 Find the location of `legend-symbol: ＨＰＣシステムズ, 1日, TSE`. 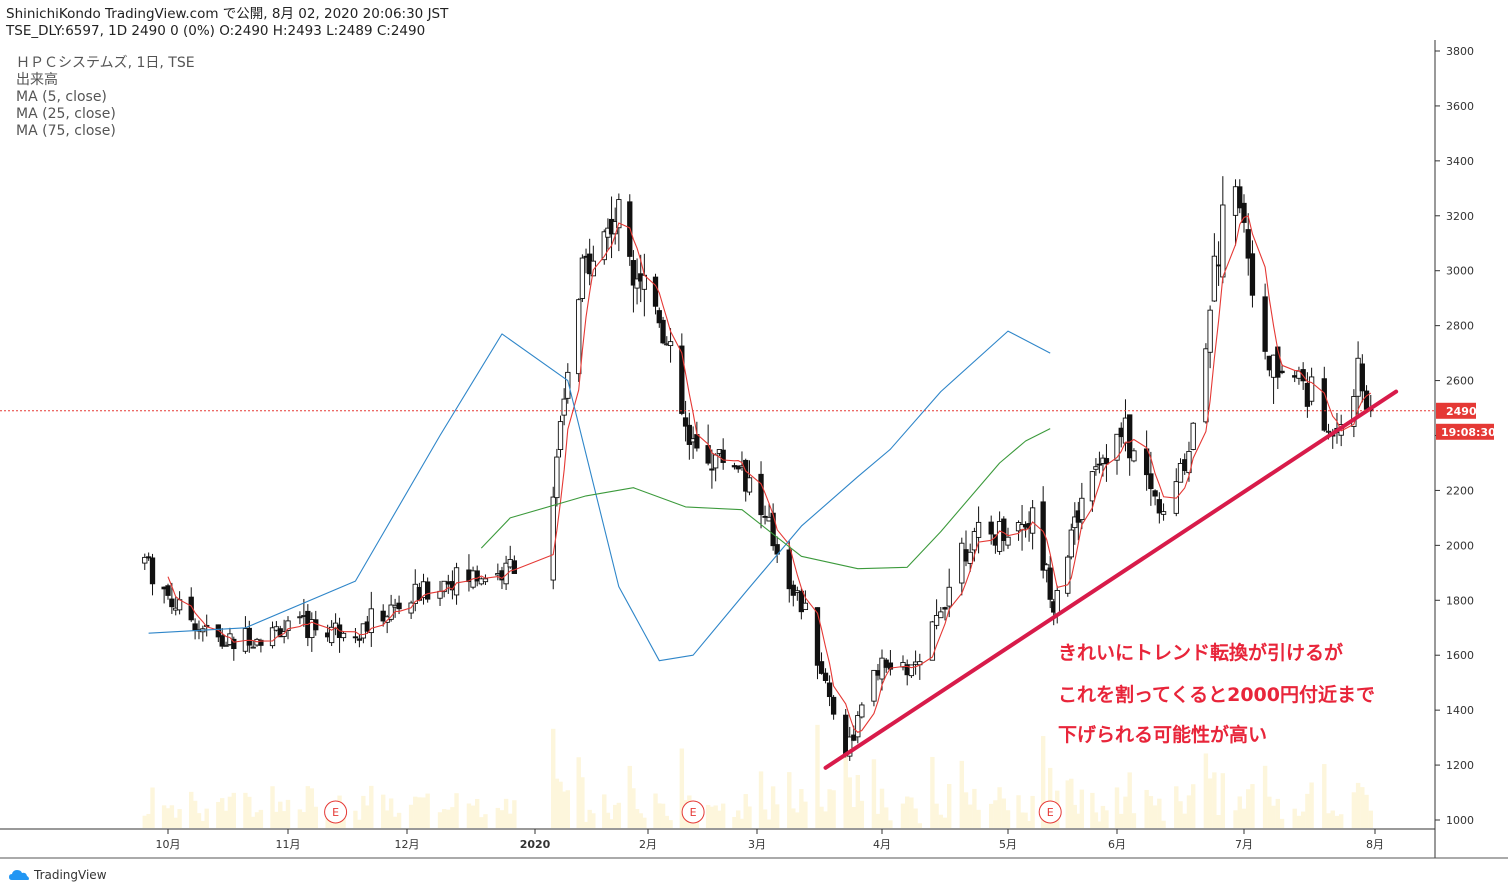

legend-symbol: ＨＰＣシステムズ, 1日, TSE is located at coordinates (105, 63).